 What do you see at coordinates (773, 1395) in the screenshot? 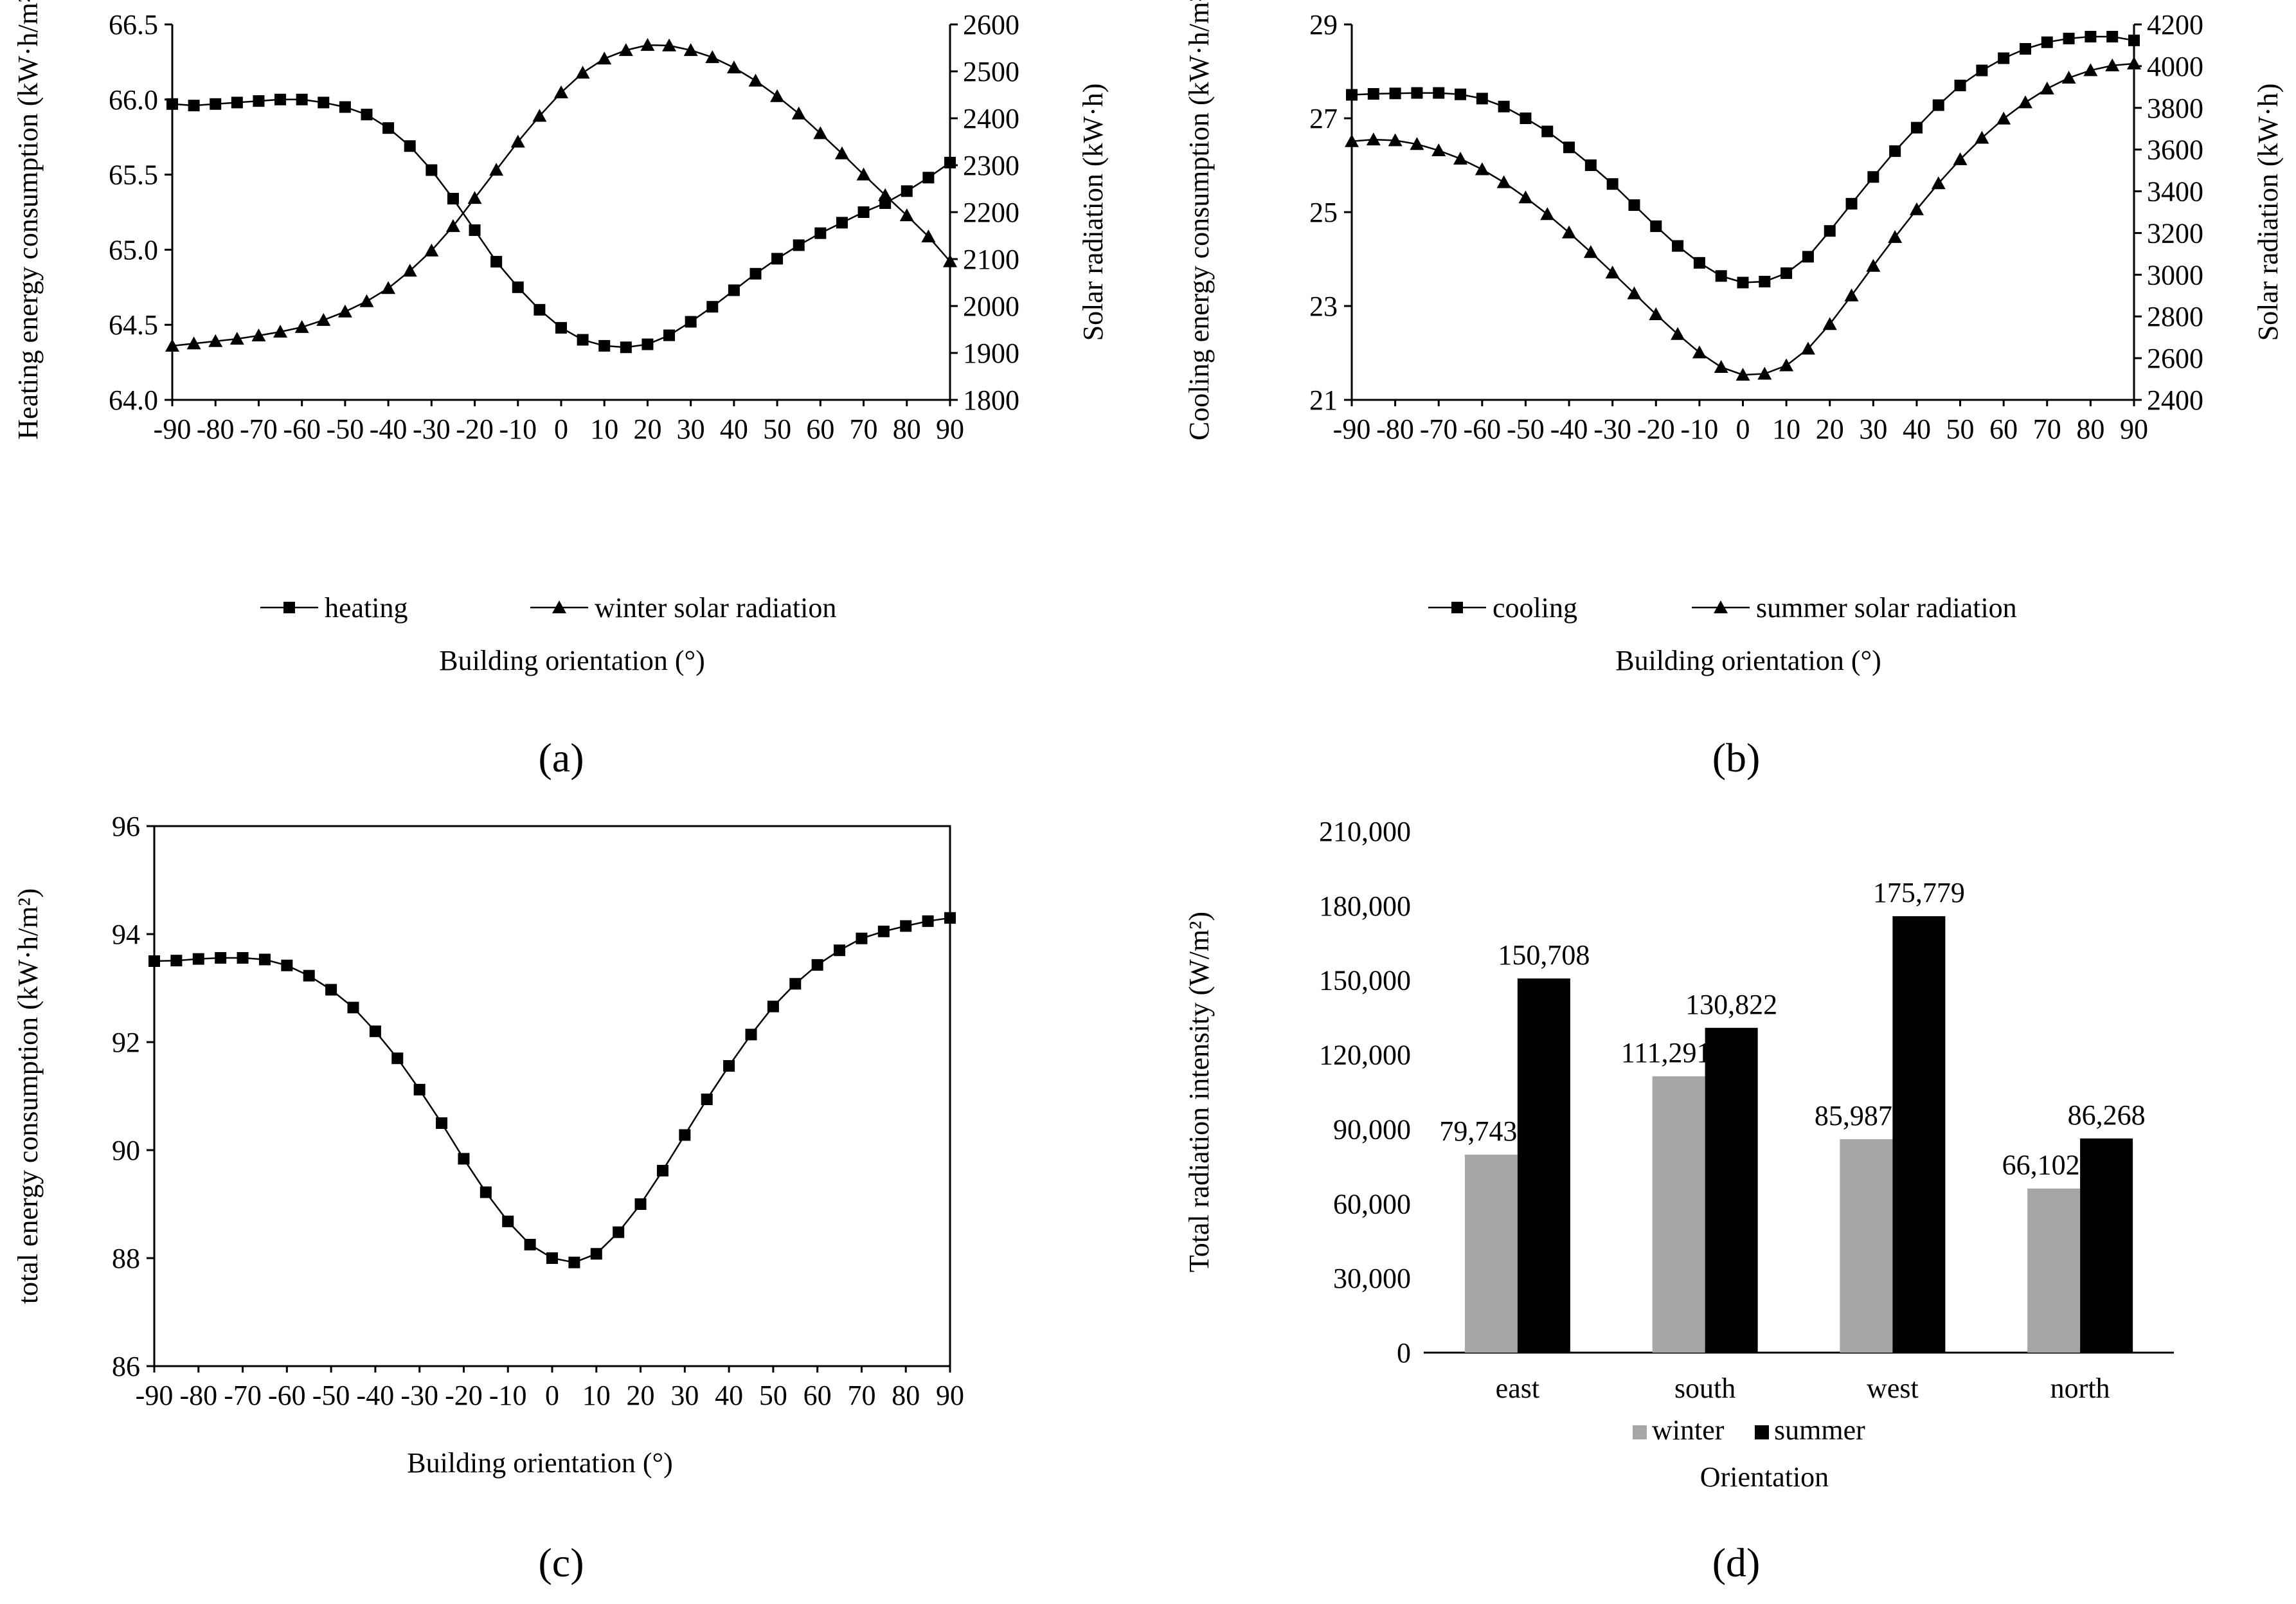
I see `x-tick-label: 50` at bounding box center [773, 1395].